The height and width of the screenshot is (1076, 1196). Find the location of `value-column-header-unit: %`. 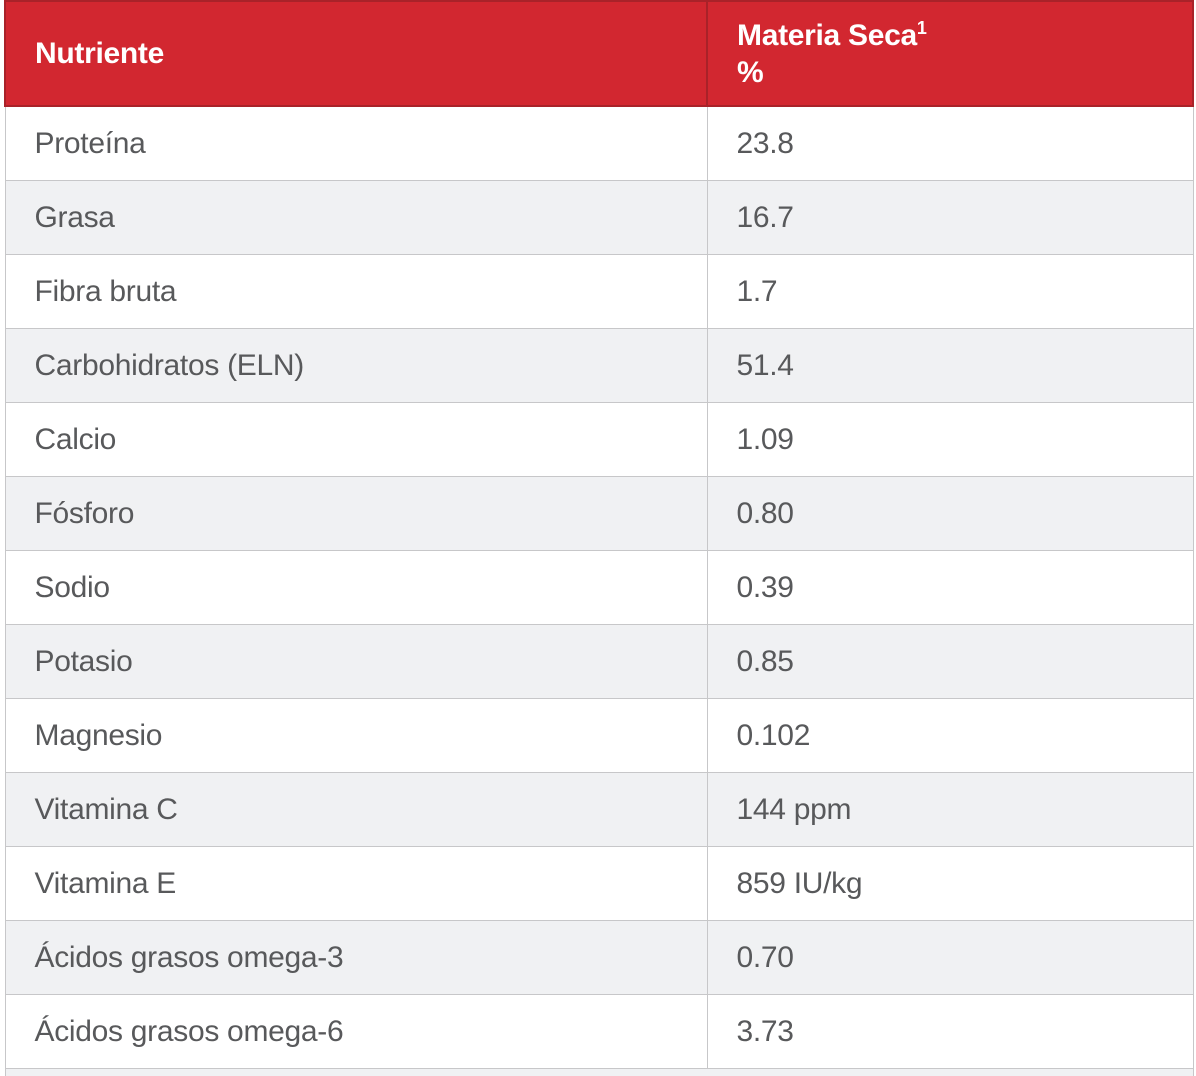

value-column-header-unit: % is located at coordinates (750, 72).